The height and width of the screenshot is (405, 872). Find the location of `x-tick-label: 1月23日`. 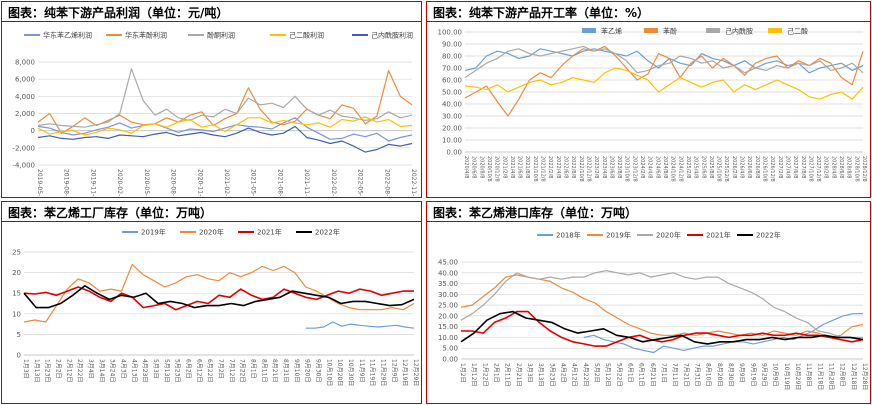

x-tick-label: 1月23日 is located at coordinates (47, 370).